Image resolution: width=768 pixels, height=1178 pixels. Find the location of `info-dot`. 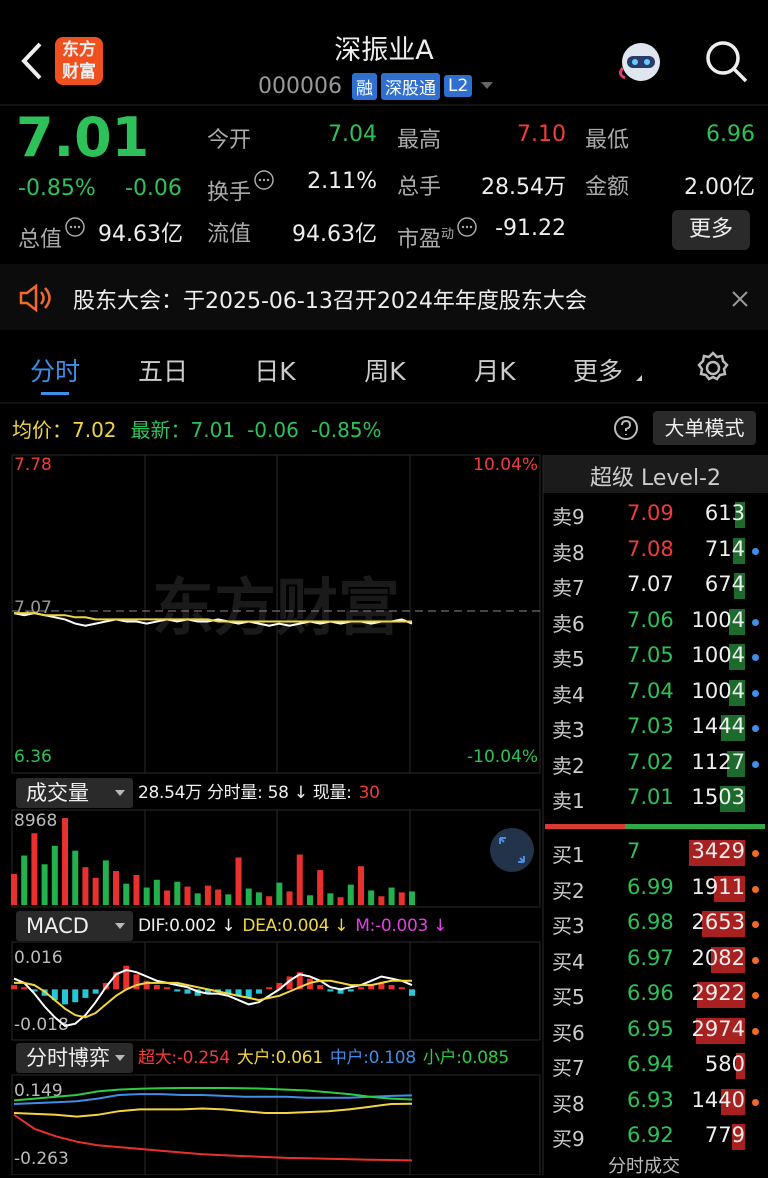

info-dot is located at coordinates (264, 180).